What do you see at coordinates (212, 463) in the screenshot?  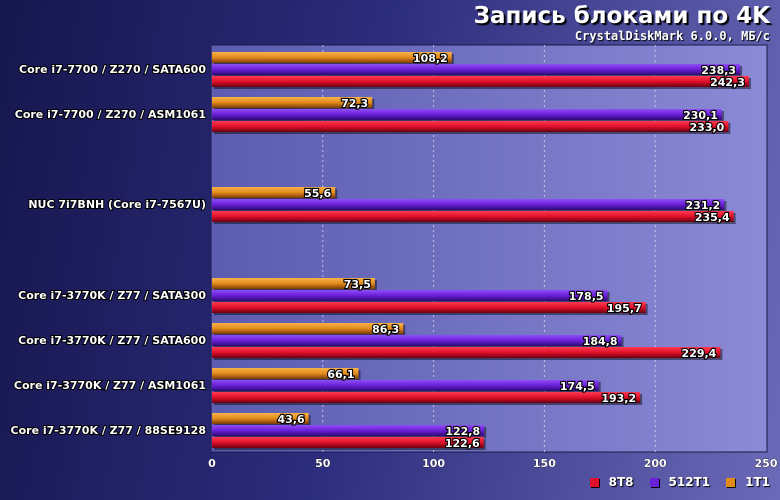 I see `x-tick-label: 0` at bounding box center [212, 463].